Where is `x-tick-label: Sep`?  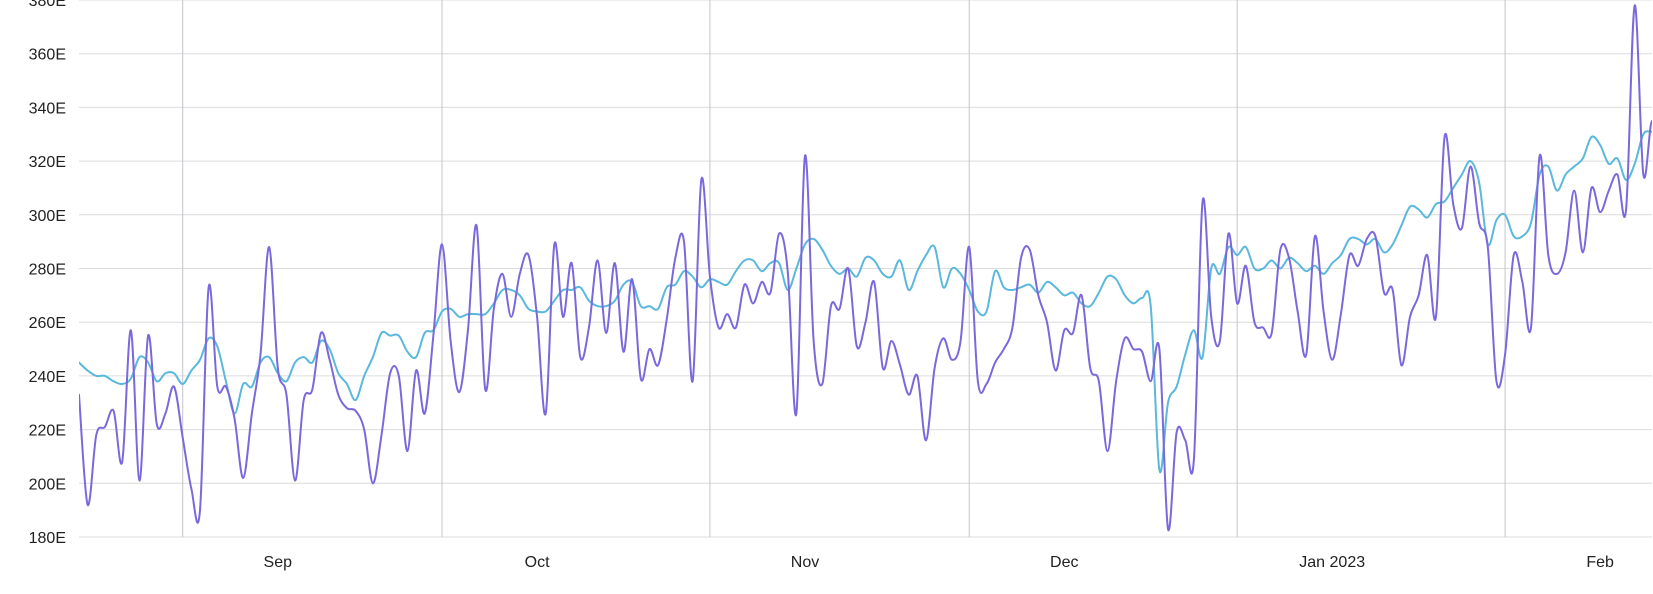
x-tick-label: Sep is located at coordinates (278, 562).